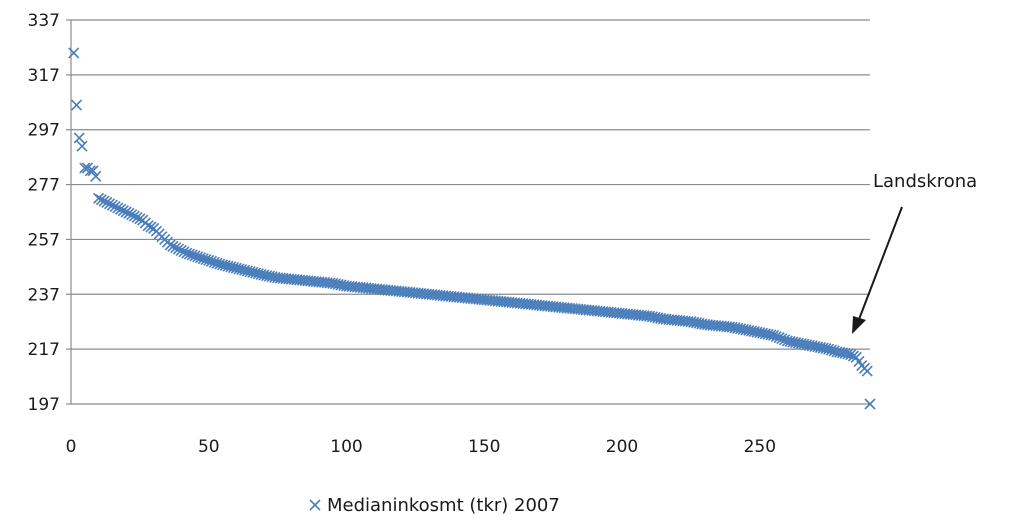 Image resolution: width=1011 pixels, height=526 pixels. What do you see at coordinates (484, 447) in the screenshot?
I see `x-tick-label: 150` at bounding box center [484, 447].